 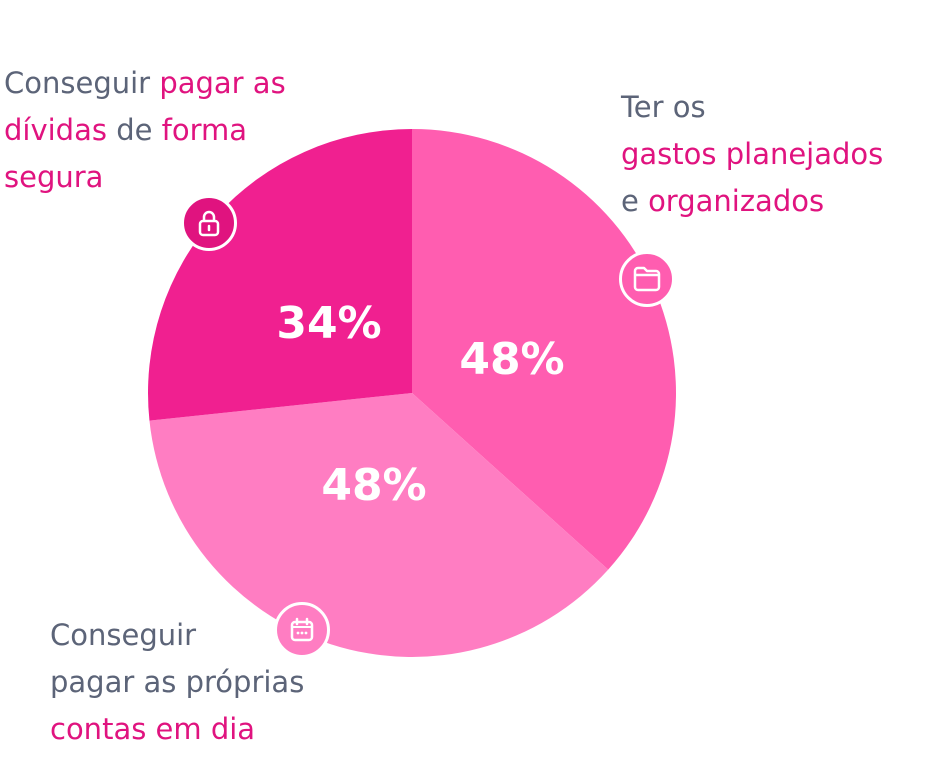 I want to click on callout-contas-l1: Conseguir, so click(x=123, y=635).